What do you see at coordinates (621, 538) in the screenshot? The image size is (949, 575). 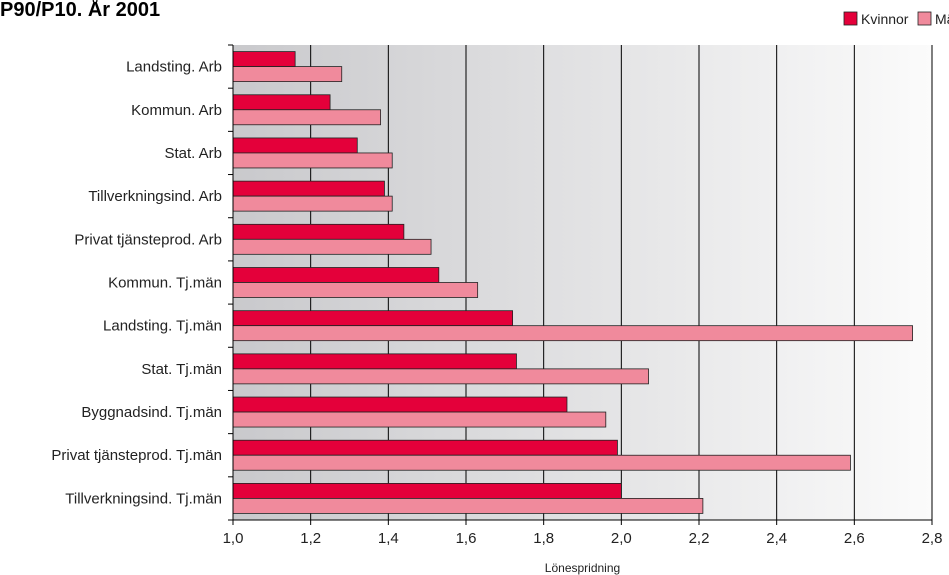 I see `x-tick-label: 2,0` at bounding box center [621, 538].